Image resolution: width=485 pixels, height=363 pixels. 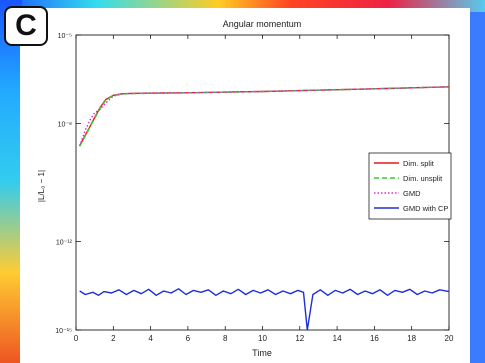 I want to click on y-tick-label-1: 10⁻¹², so click(x=64, y=243).